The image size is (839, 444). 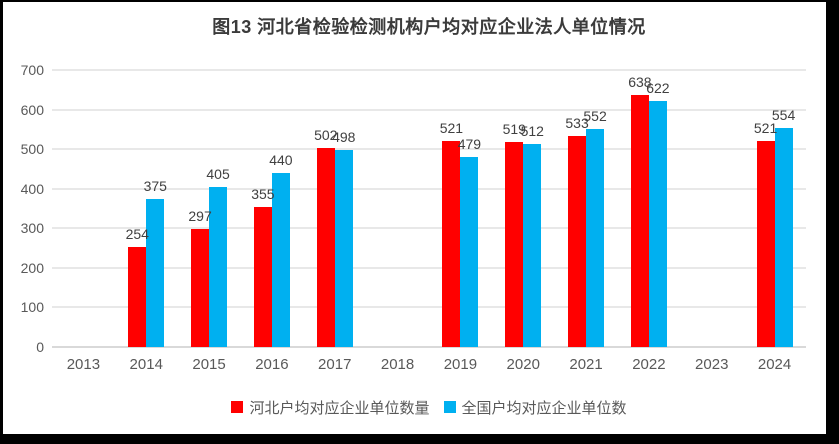 What do you see at coordinates (32, 109) in the screenshot?
I see `y-tick-label: 600` at bounding box center [32, 109].